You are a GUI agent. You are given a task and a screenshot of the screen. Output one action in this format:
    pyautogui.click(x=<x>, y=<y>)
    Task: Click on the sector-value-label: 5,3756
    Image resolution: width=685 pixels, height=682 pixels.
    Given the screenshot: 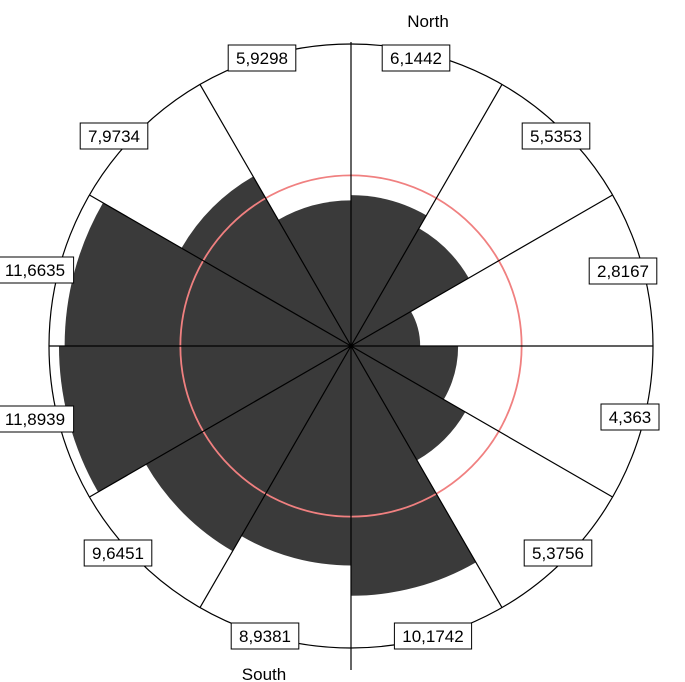 What is the action you would take?
    pyautogui.click(x=558, y=553)
    